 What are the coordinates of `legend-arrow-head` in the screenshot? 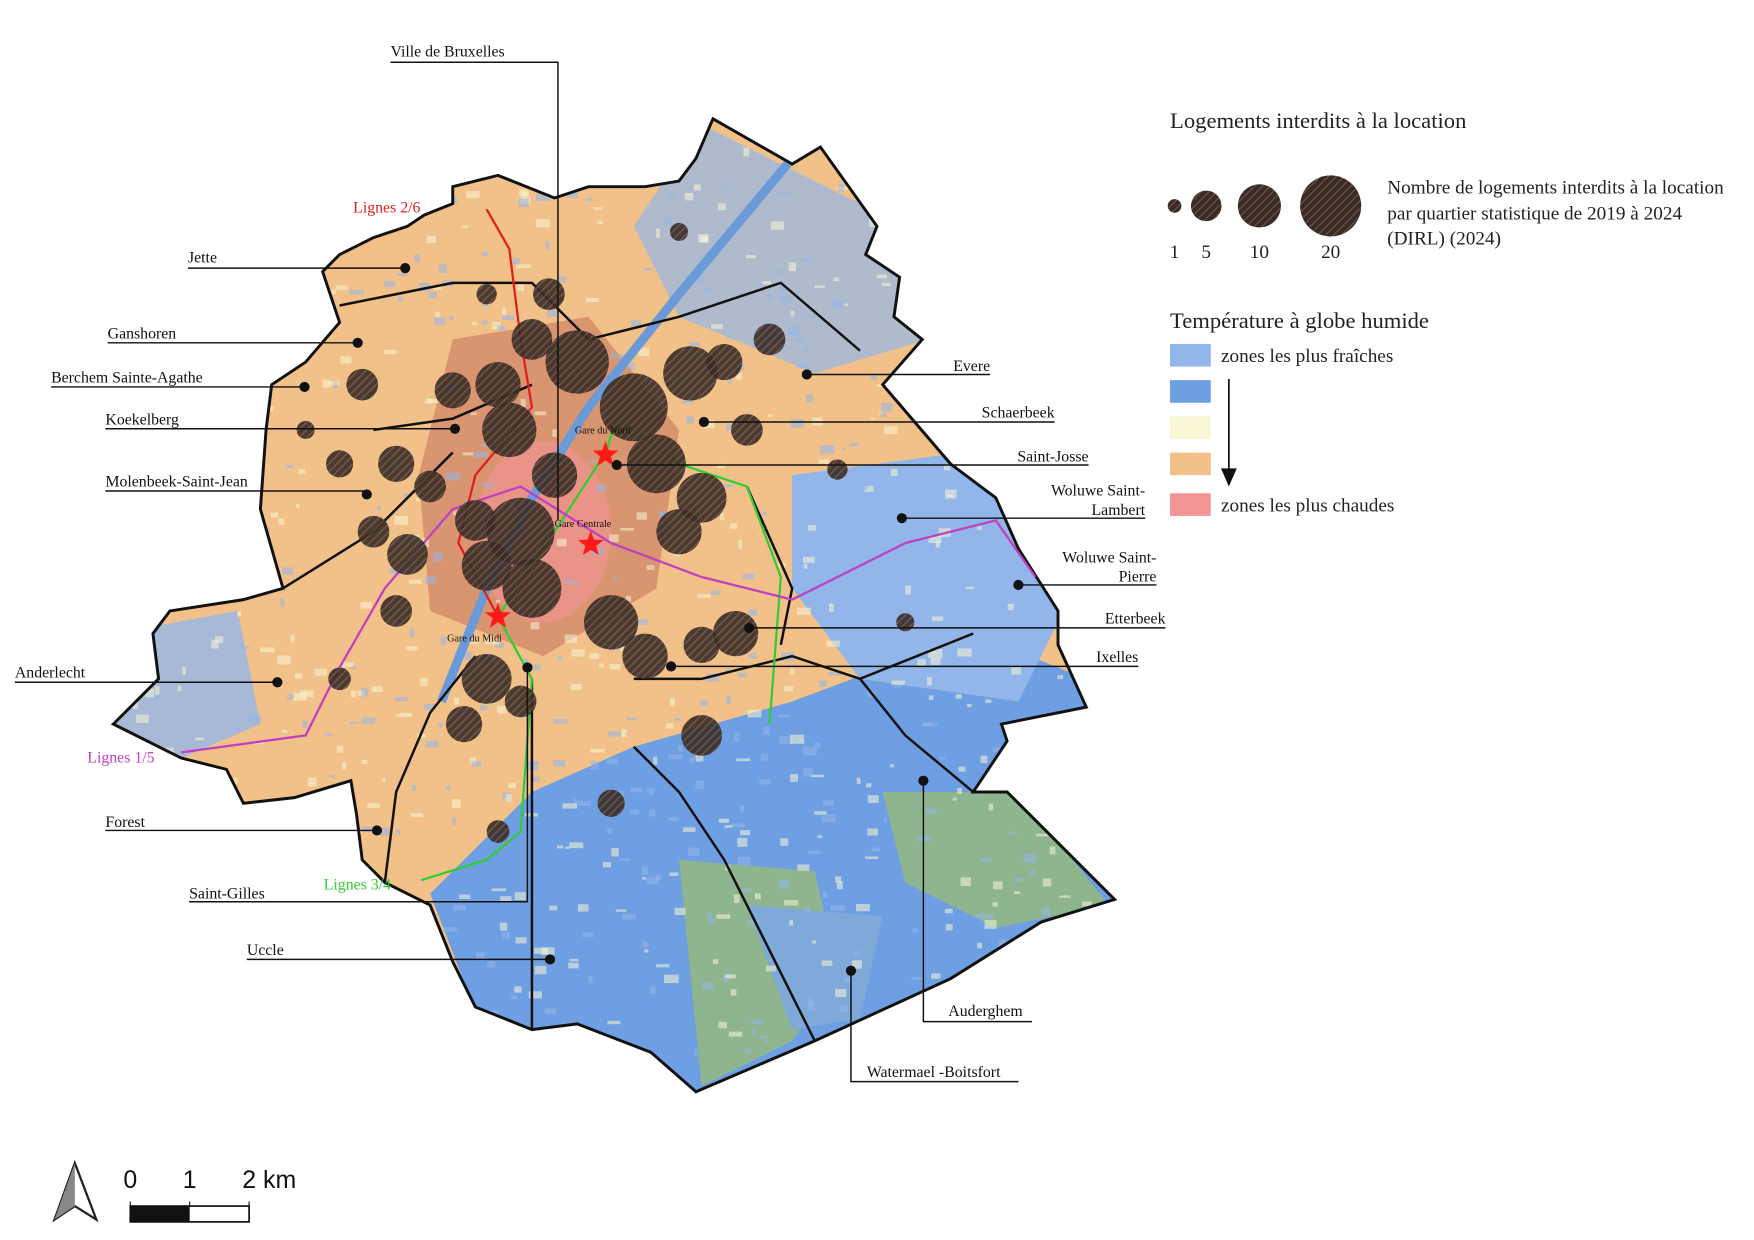 It's located at (1228, 477).